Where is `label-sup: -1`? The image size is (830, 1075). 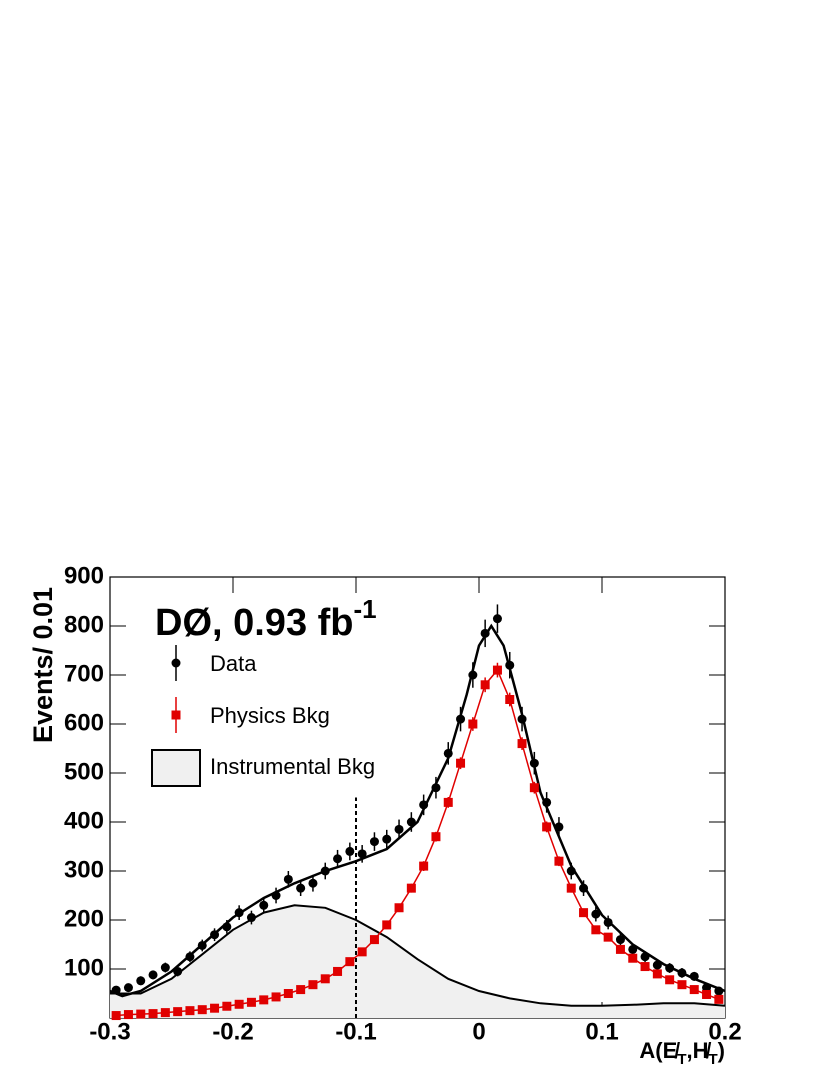
label-sup: -1 is located at coordinates (365, 609).